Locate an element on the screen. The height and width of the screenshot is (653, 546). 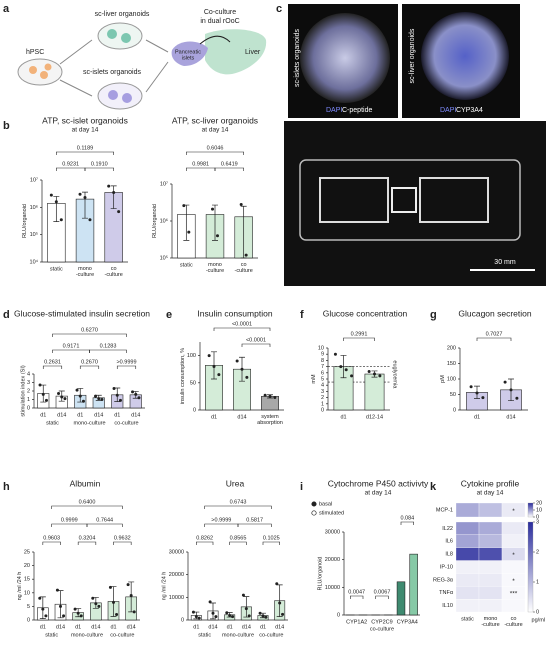
group-label: mono-culture is located at coordinates (87, 635).